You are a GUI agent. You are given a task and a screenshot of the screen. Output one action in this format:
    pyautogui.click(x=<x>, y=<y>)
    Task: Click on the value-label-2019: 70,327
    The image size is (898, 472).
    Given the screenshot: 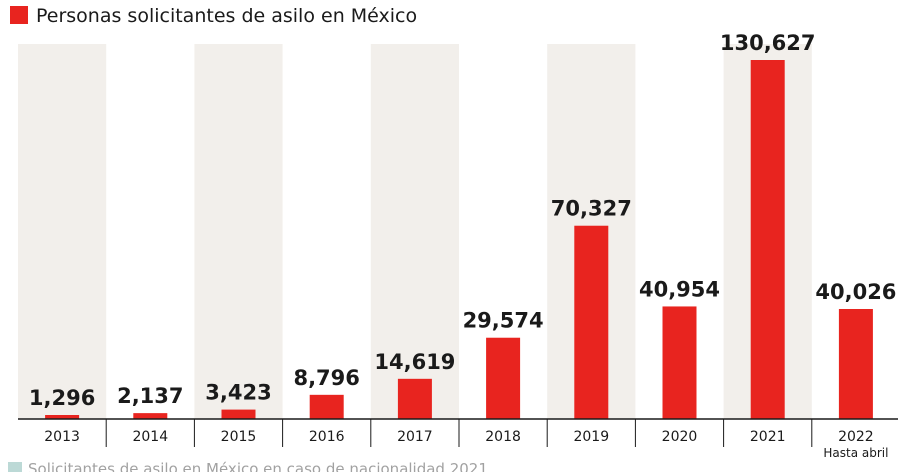 What is the action you would take?
    pyautogui.click(x=591, y=209)
    